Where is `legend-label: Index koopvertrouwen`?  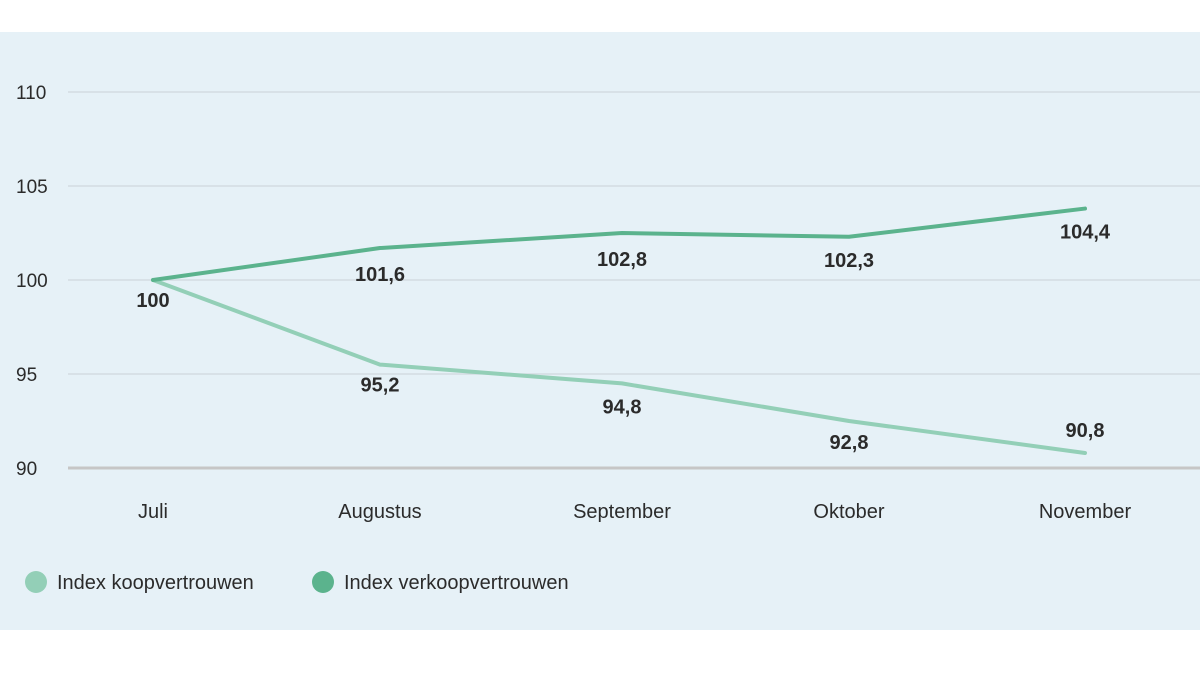 legend-label: Index koopvertrouwen is located at coordinates (155, 583).